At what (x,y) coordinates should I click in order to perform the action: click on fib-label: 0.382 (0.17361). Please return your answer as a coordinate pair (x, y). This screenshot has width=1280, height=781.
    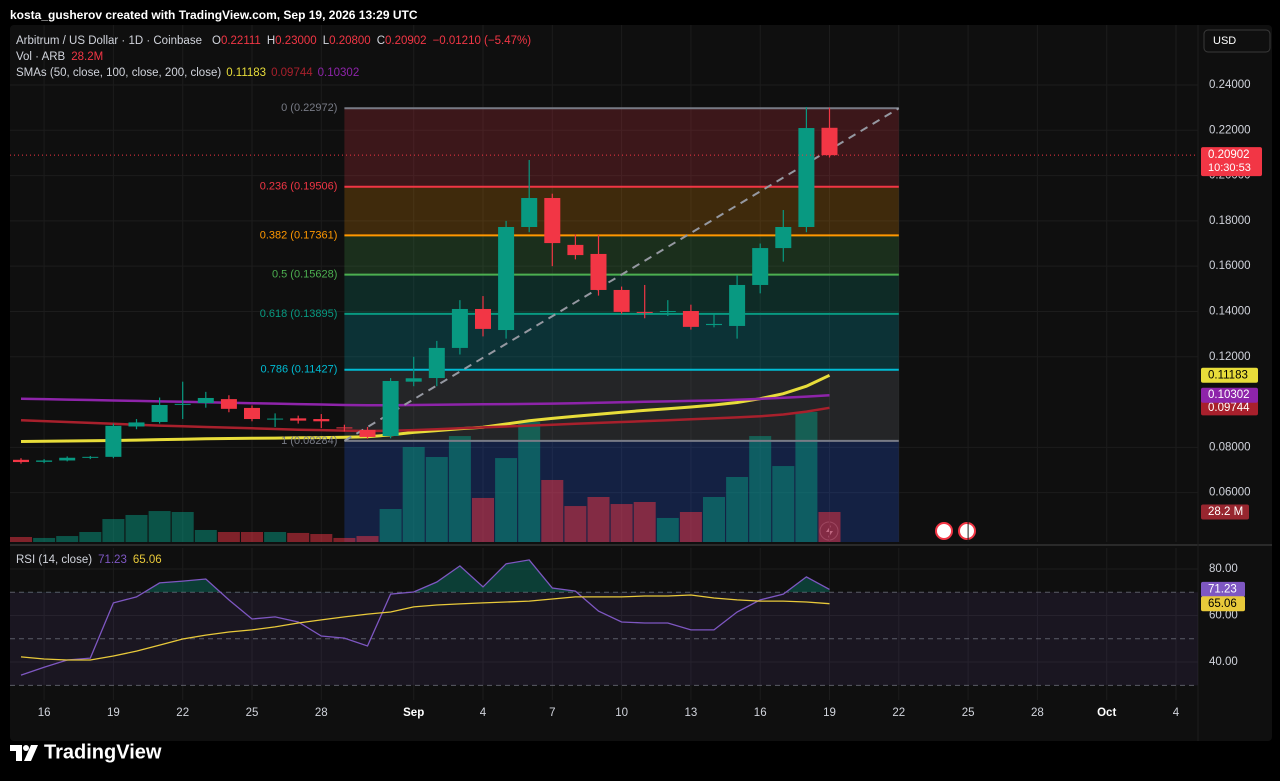
    Looking at the image, I should click on (299, 235).